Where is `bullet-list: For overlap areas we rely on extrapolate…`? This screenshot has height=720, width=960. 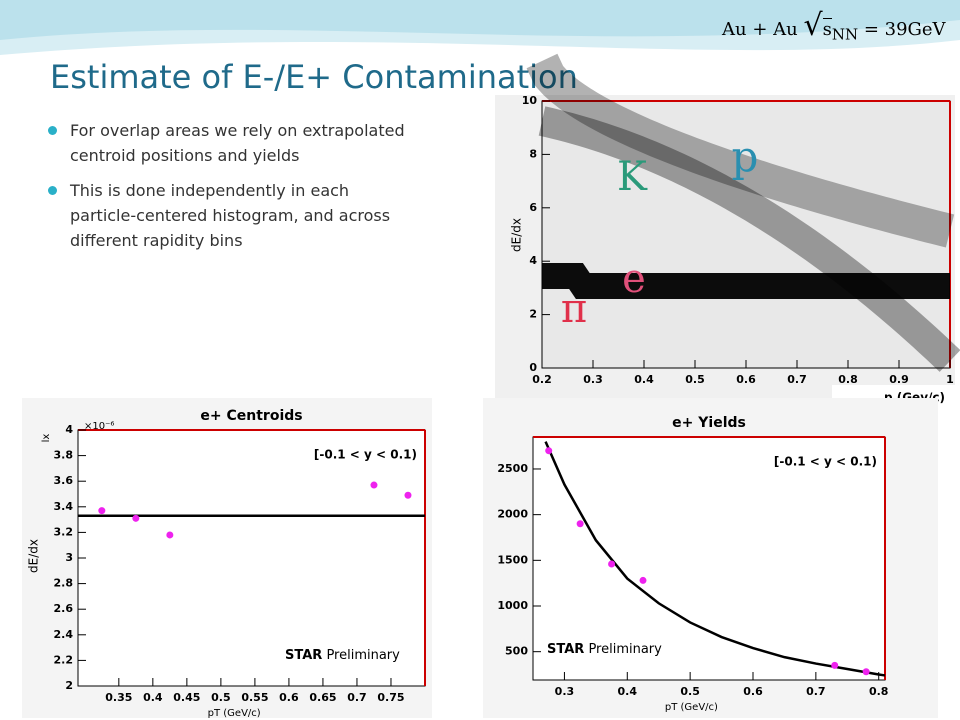
bullet-list: For overlap areas we rely on extrapolate… is located at coordinates (233, 190).